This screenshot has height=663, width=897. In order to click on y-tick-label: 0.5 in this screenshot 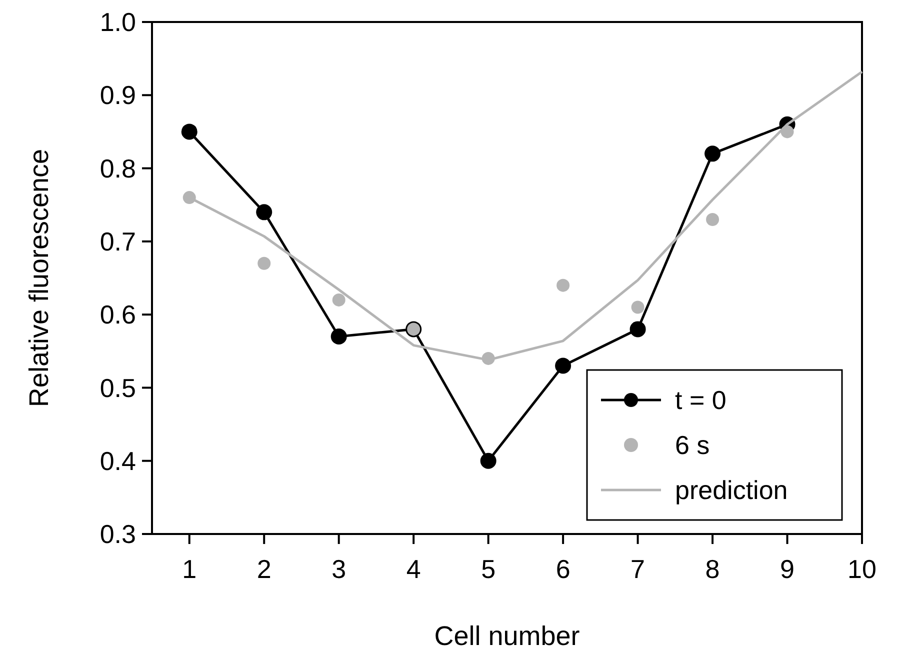, I will do `click(118, 387)`.